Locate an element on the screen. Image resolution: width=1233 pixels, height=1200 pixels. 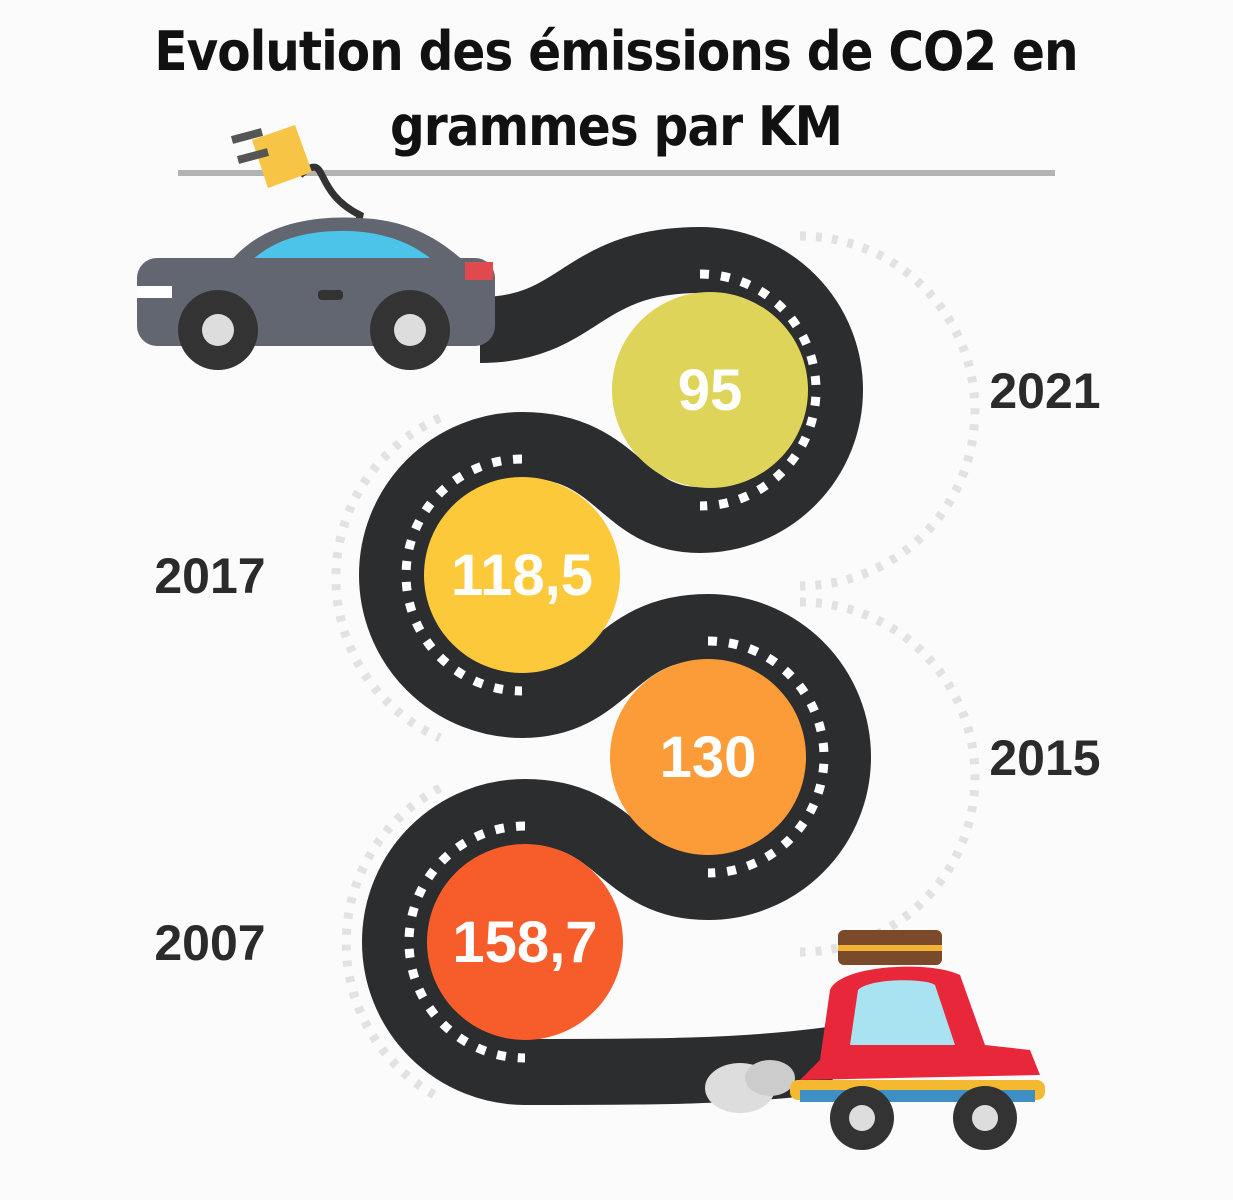
year-label: 2007 is located at coordinates (209, 943).